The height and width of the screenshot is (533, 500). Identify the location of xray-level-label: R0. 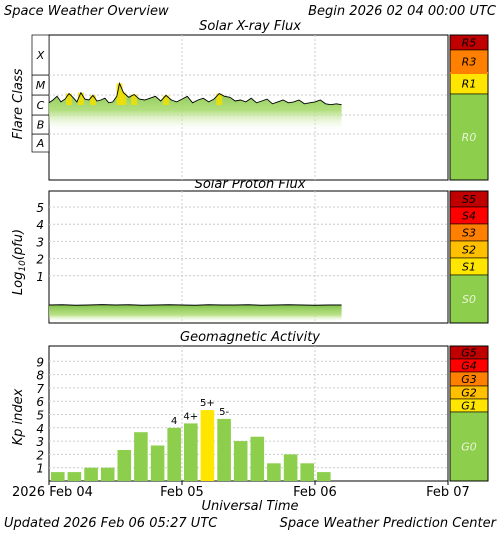
(469, 137).